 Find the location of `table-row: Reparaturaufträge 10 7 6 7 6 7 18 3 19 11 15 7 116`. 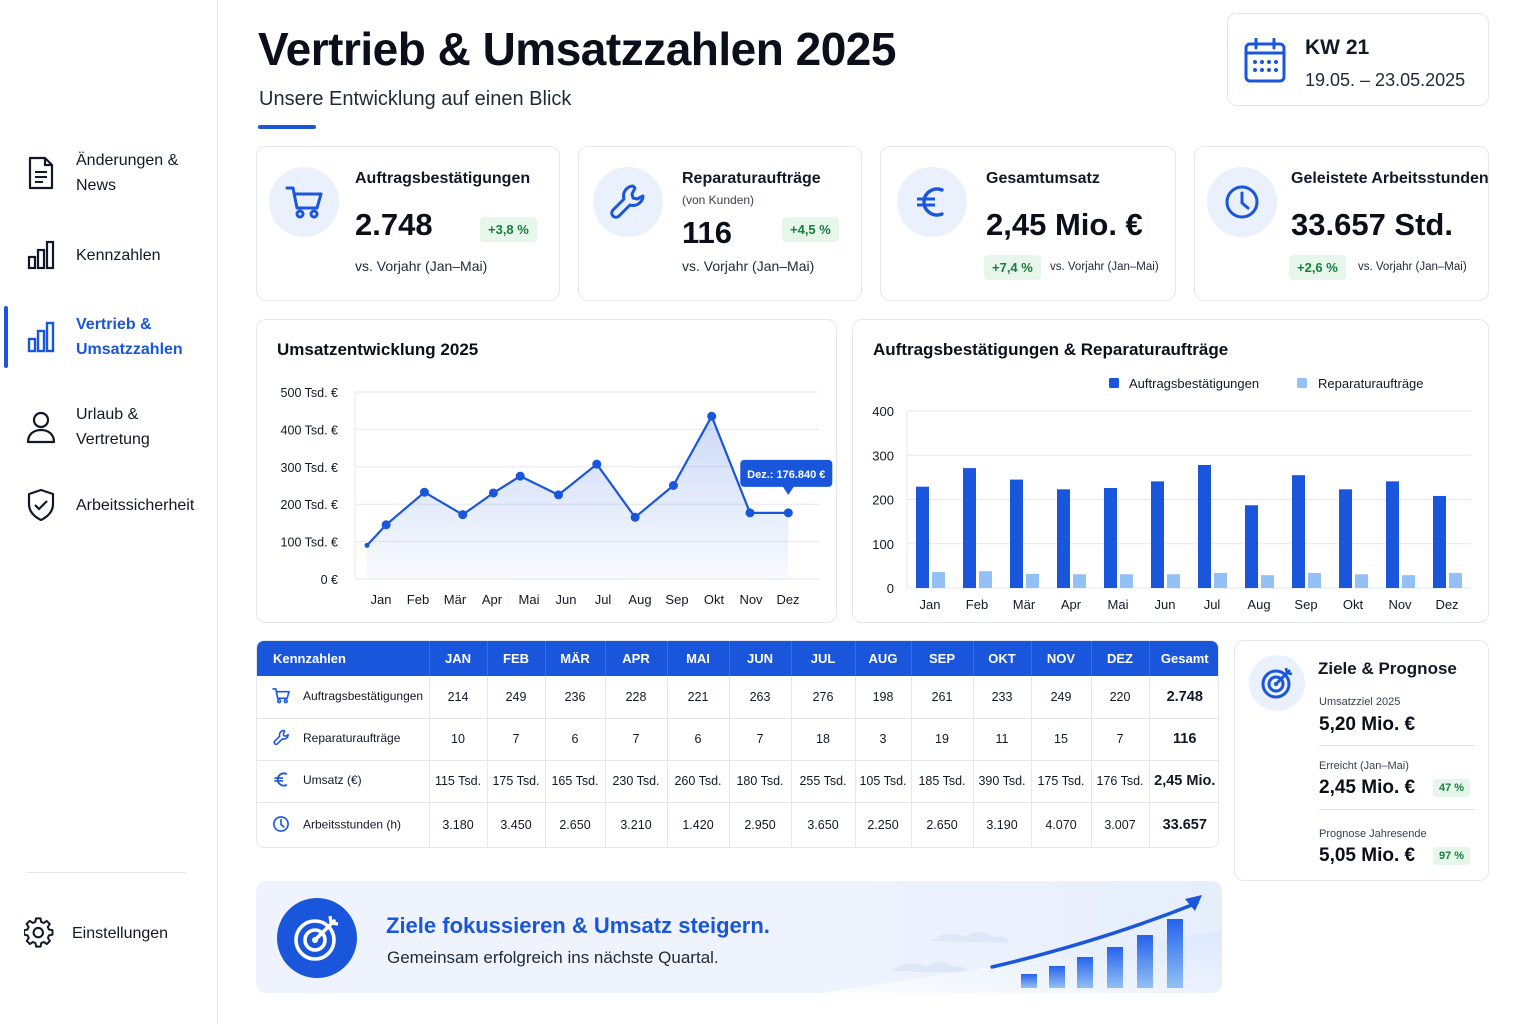

table-row: Reparaturaufträge 10 7 6 7 6 7 18 3 19 11 15 7 116 is located at coordinates (737, 739).